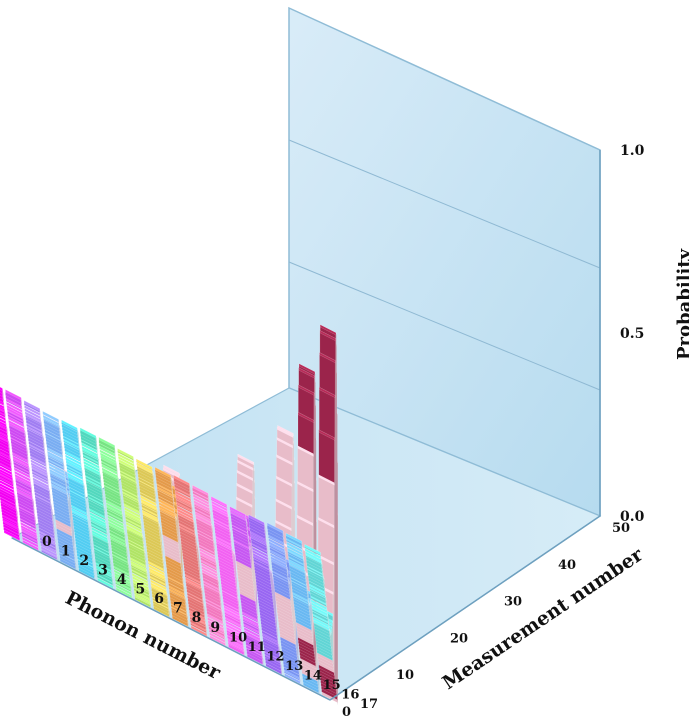  I want to click on bar-p0-m30, so click(7, 477).